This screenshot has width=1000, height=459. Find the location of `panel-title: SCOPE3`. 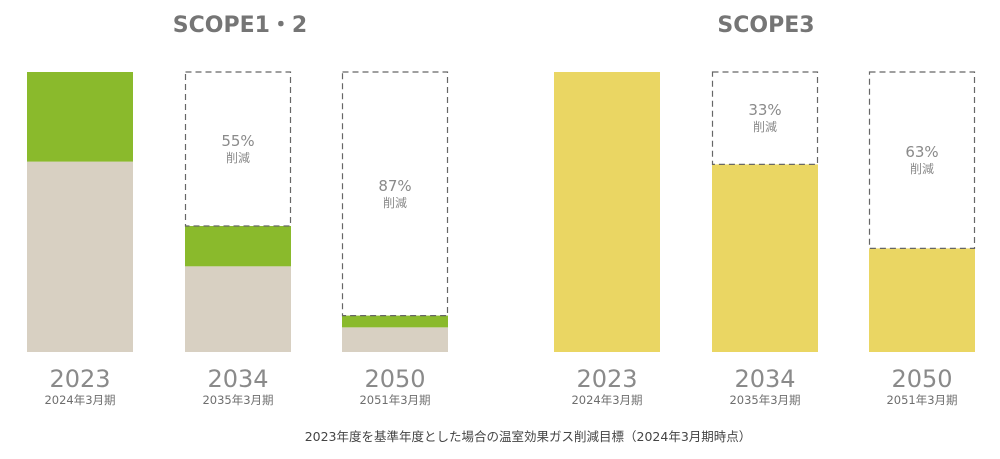

panel-title: SCOPE3 is located at coordinates (765, 25).